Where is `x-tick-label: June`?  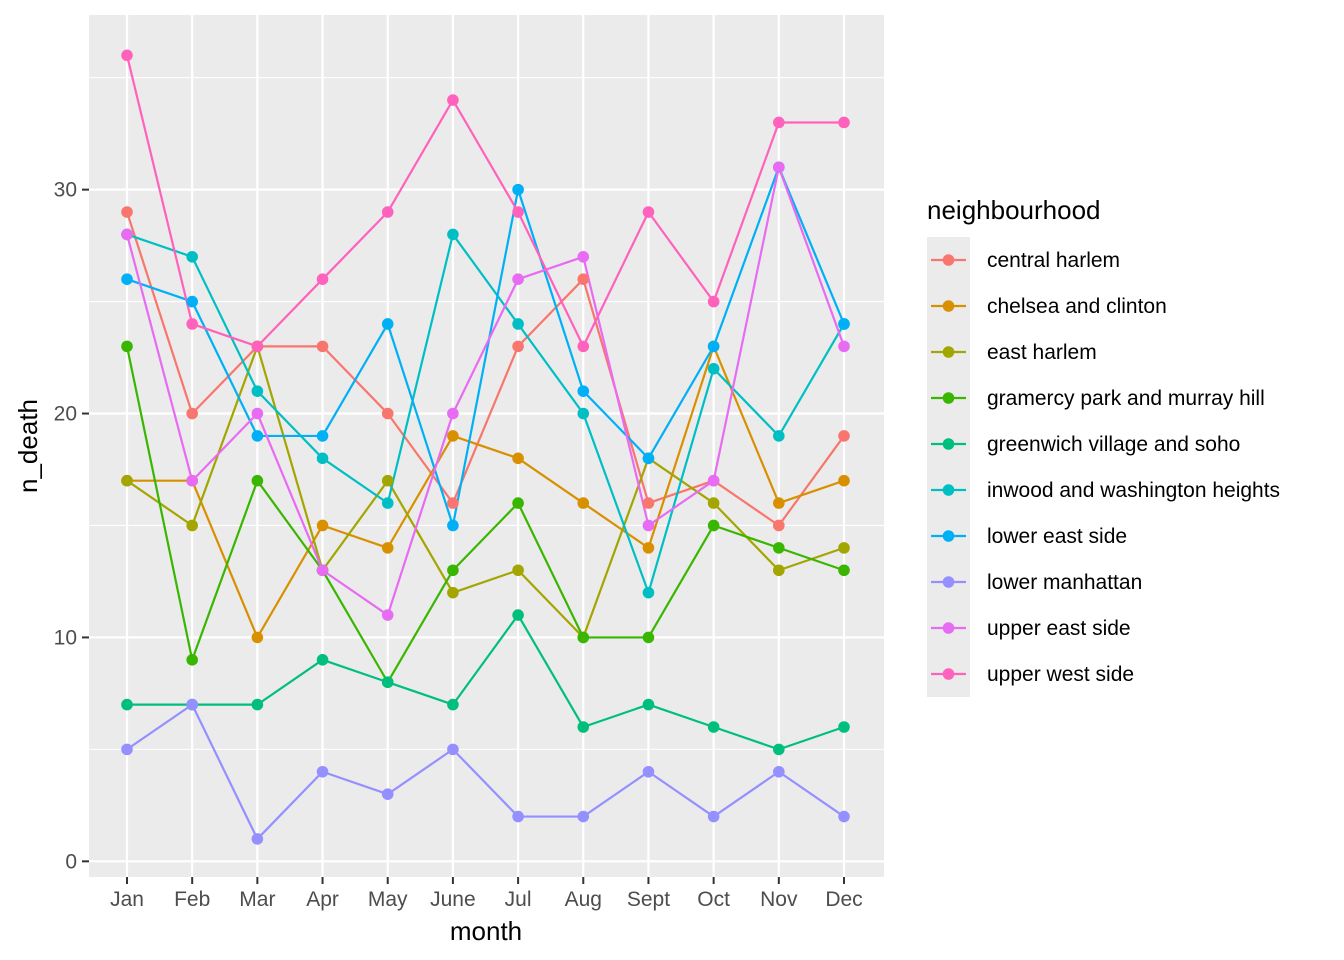
x-tick-label: June is located at coordinates (453, 899).